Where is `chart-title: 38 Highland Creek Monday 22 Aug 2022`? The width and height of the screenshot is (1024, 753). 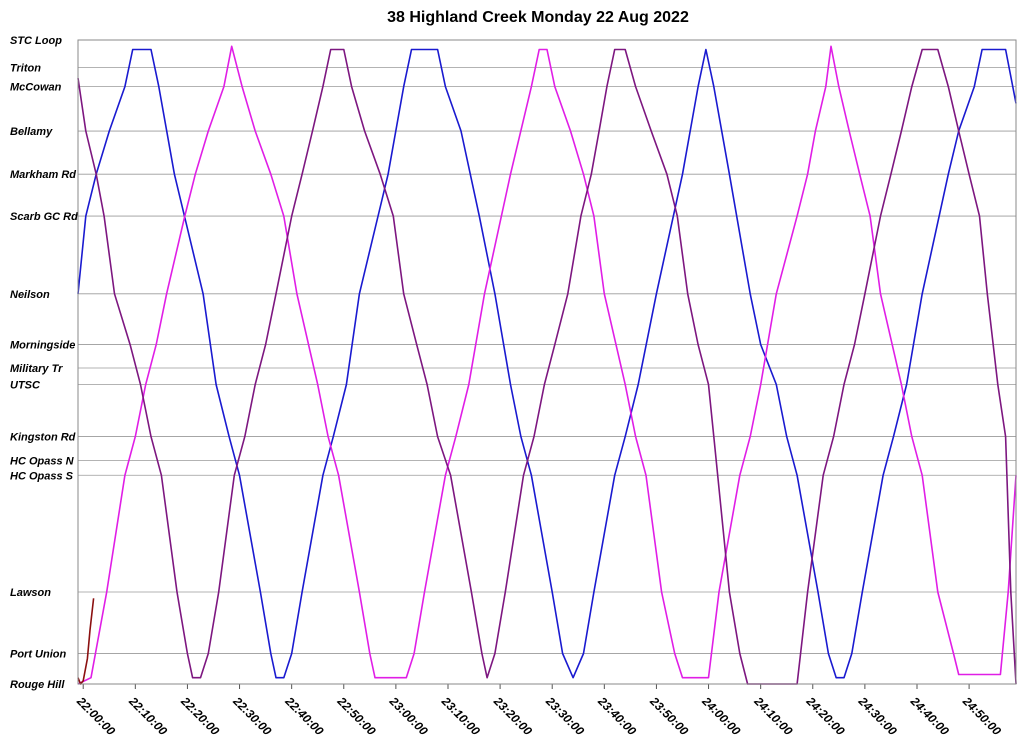
chart-title: 38 Highland Creek Monday 22 Aug 2022 is located at coordinates (538, 17).